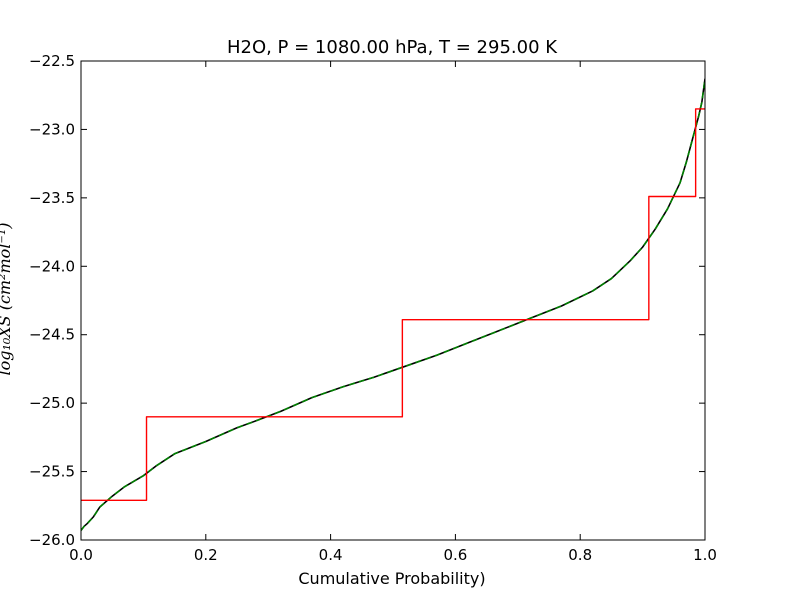 Image resolution: width=800 pixels, height=600 pixels. What do you see at coordinates (52, 335) in the screenshot?
I see `y-tick-label: −24.5` at bounding box center [52, 335].